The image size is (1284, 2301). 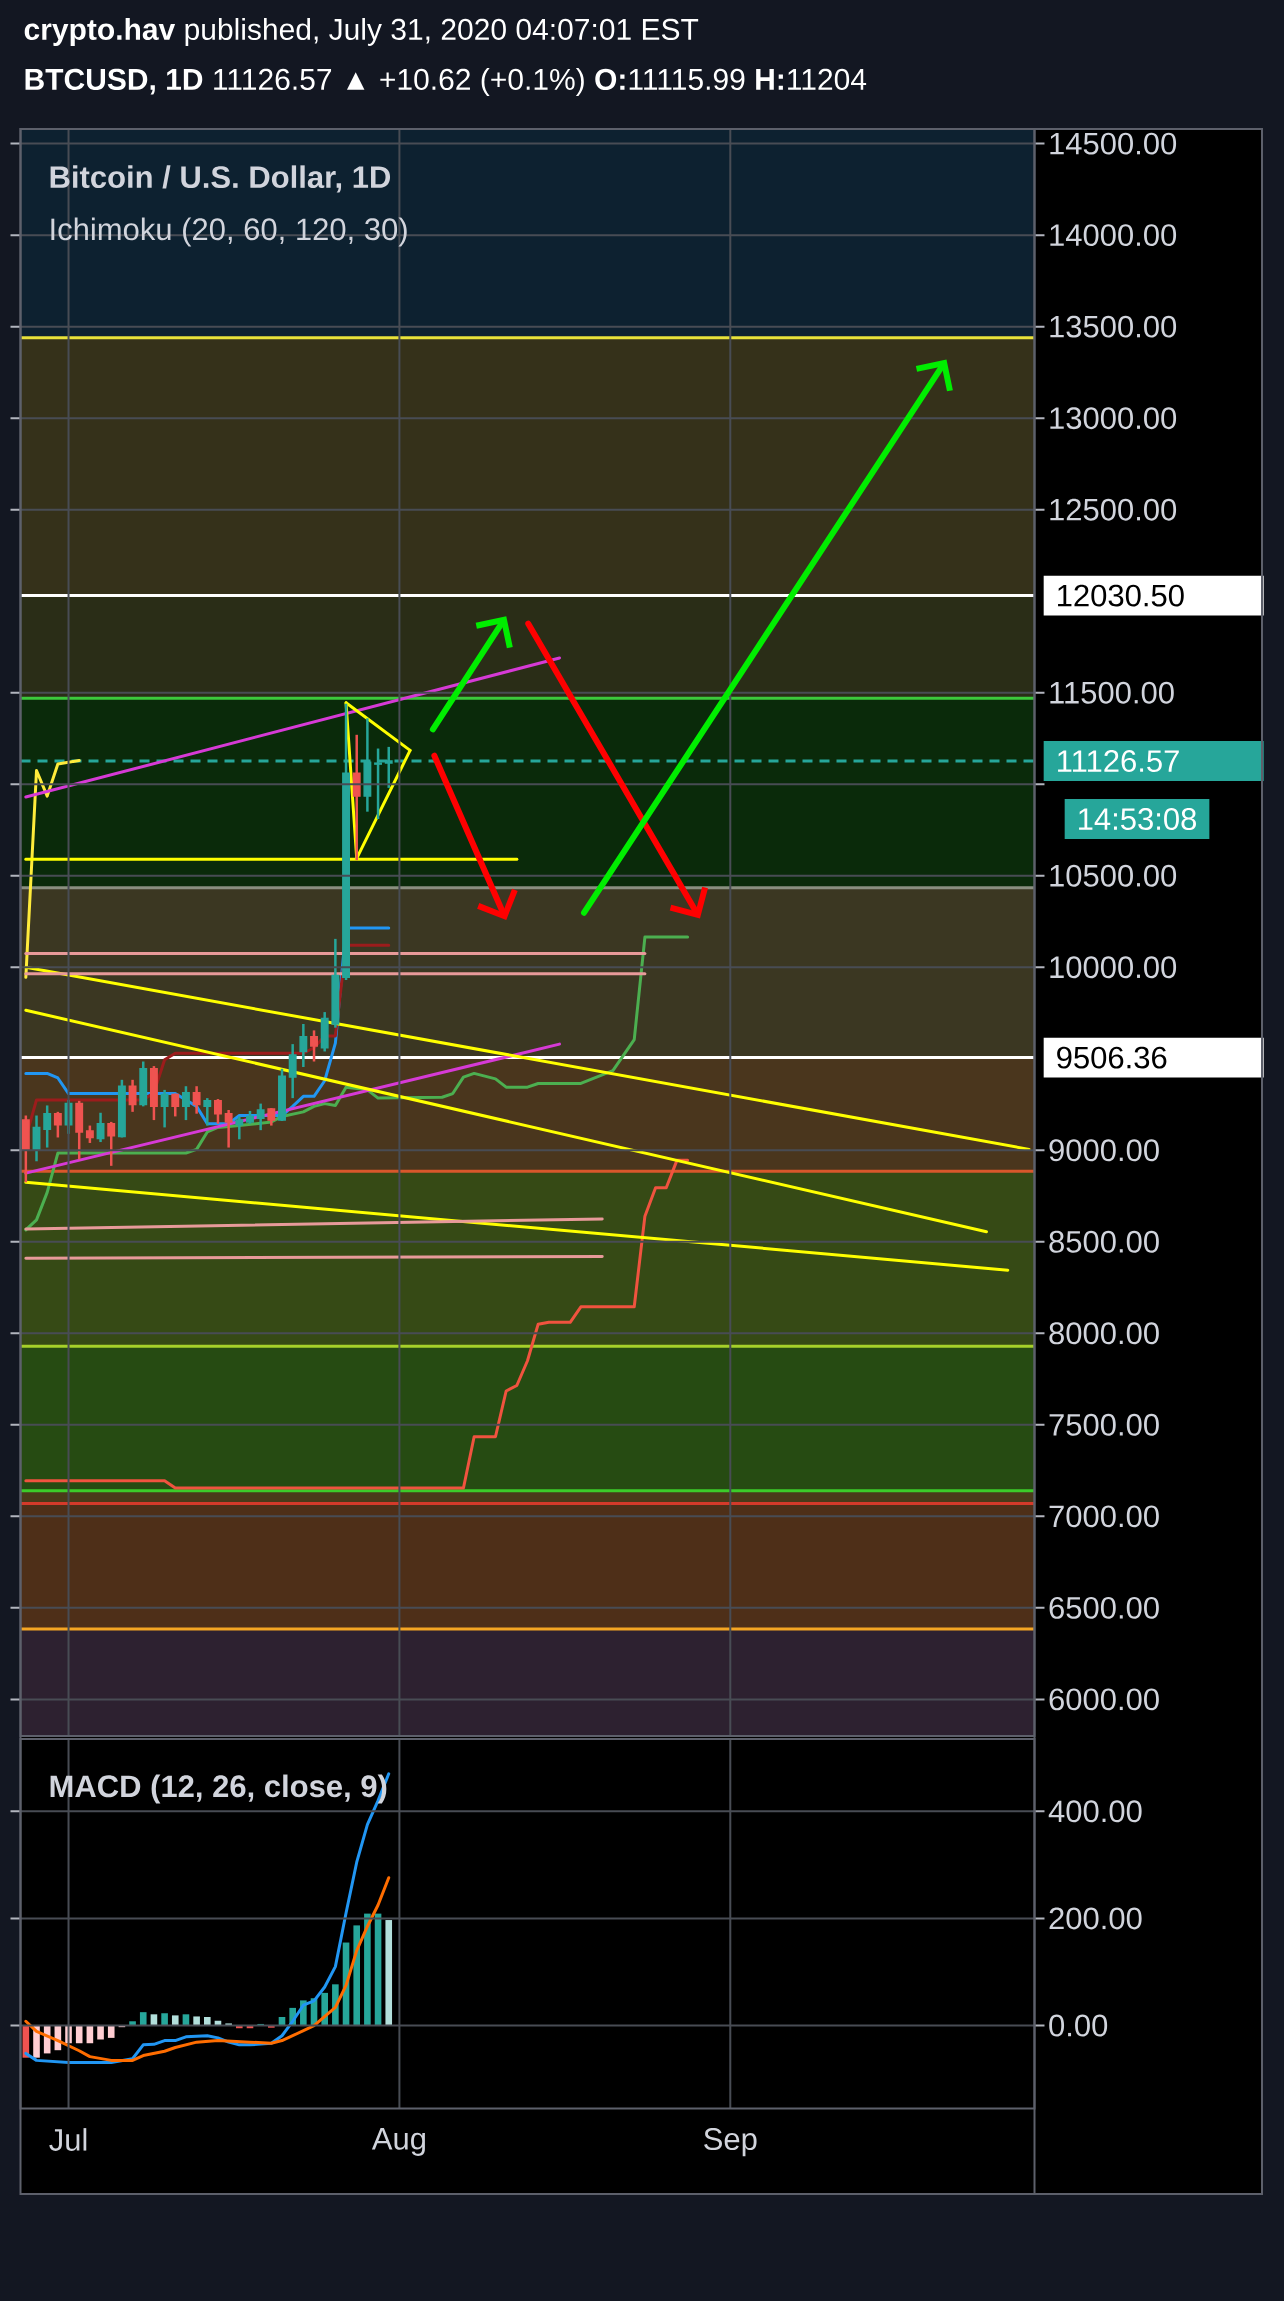 I want to click on text: crypto.hav published, July 31, 2020 04:07:01 EST, so click(x=361, y=32).